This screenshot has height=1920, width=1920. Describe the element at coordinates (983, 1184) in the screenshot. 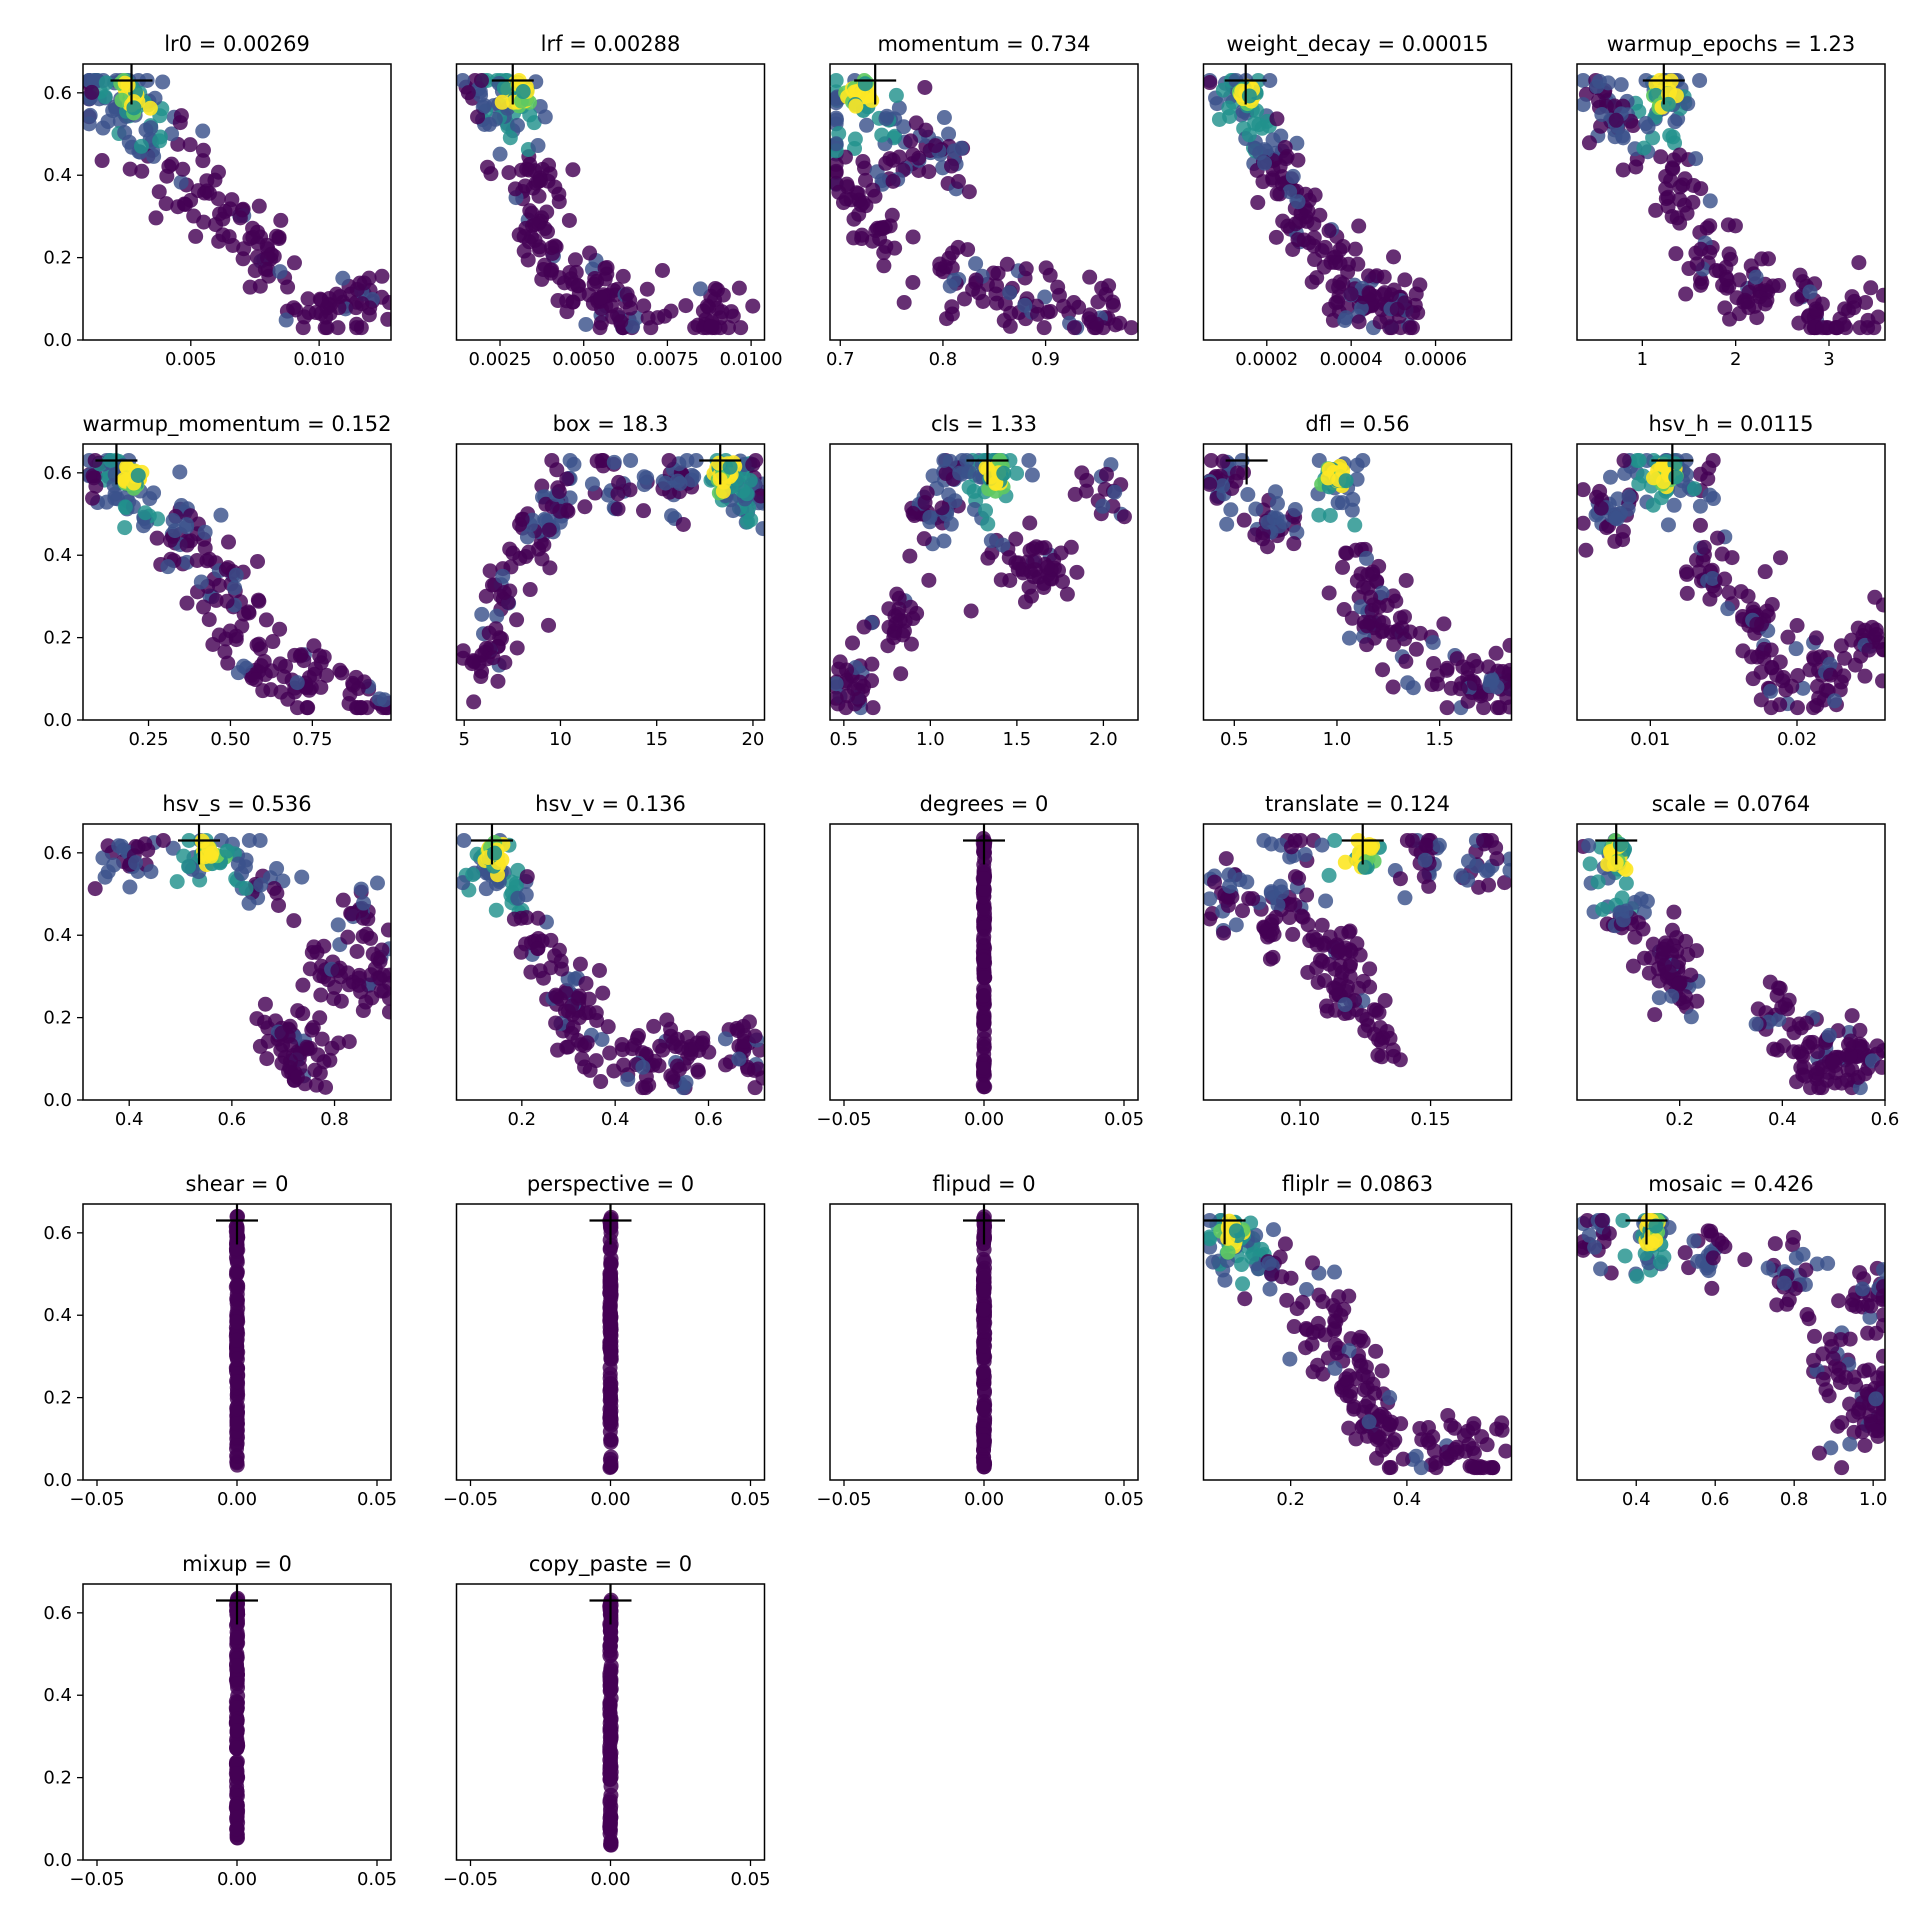

I see `subplot-title: flipud = 0` at that location.